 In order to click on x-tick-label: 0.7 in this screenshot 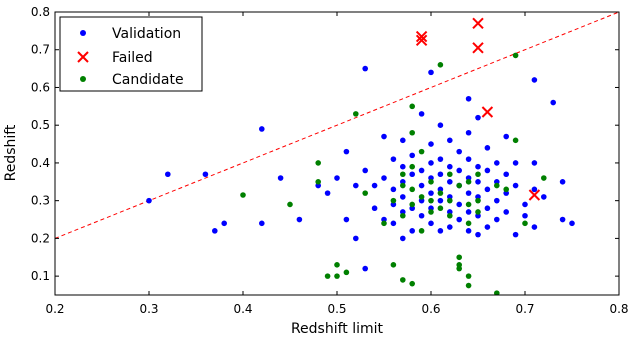, I will do `click(524, 309)`.